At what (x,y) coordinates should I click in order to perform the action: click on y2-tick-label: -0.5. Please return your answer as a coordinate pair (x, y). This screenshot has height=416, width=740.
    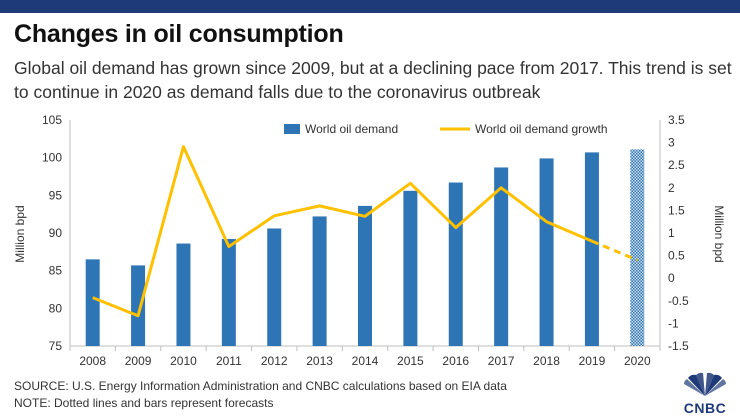
    Looking at the image, I should click on (678, 301).